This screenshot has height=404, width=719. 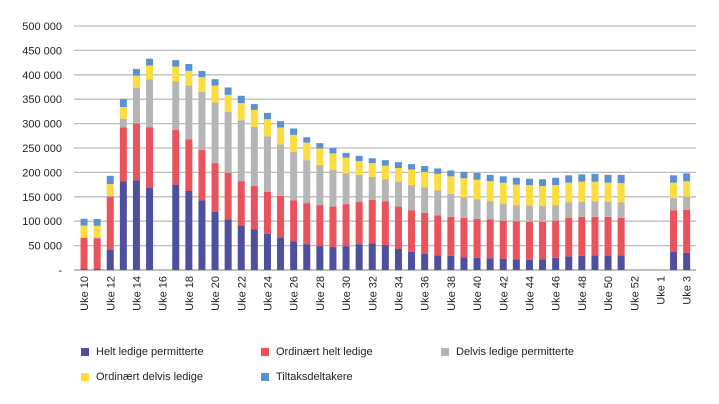 I want to click on y-tick-label: 200 000, so click(x=42, y=173).